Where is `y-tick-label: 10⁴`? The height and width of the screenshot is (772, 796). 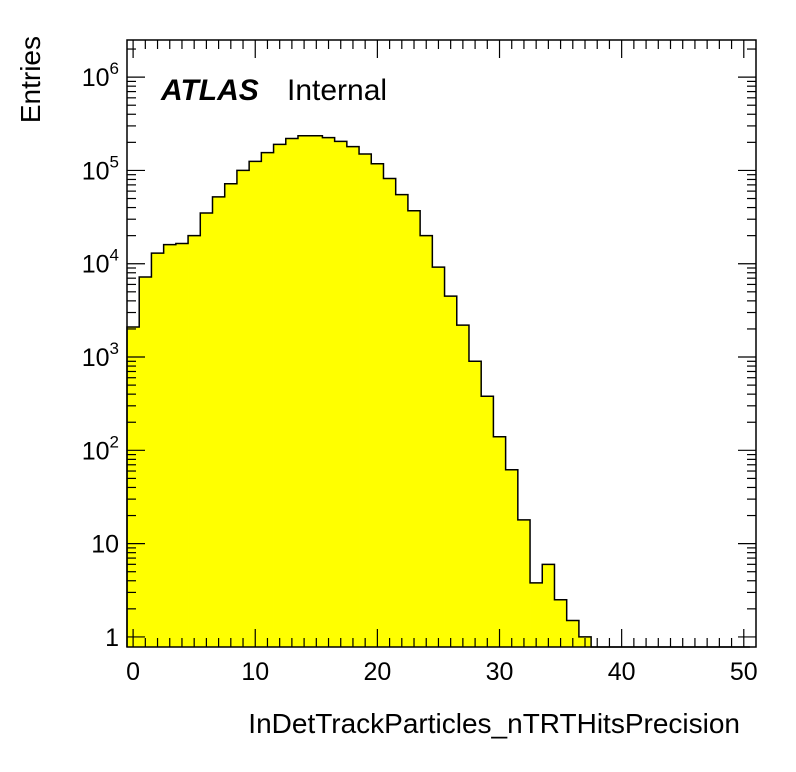 y-tick-label: 10⁴ is located at coordinates (100, 262).